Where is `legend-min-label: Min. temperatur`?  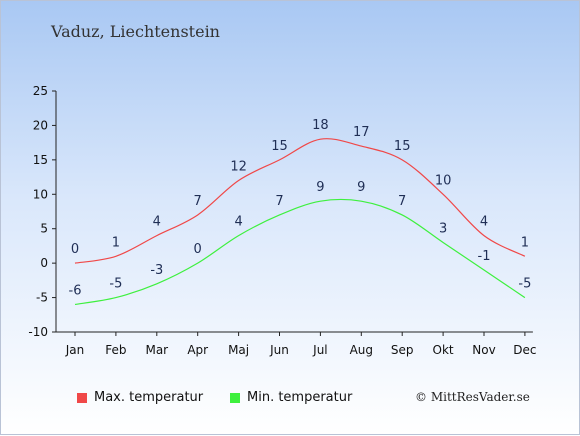
legend-min-label: Min. temperatur is located at coordinates (300, 397).